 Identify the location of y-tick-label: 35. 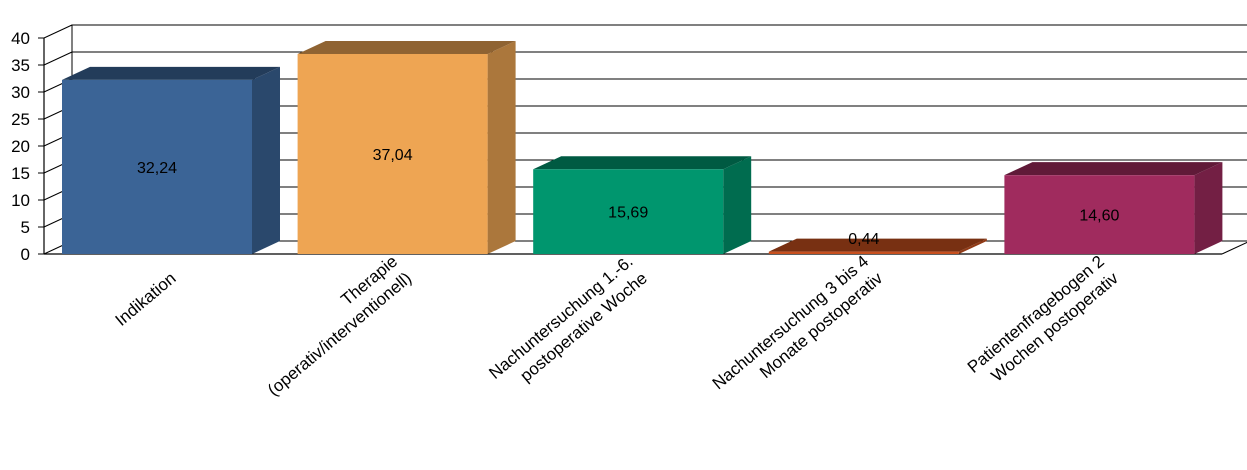
(20, 65).